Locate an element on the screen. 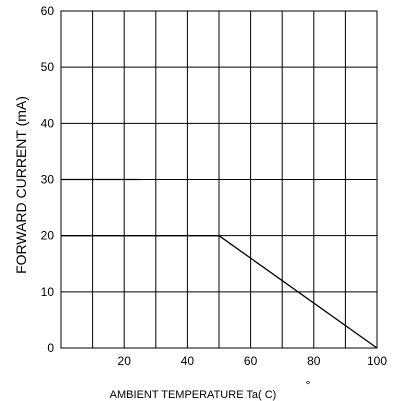 The image size is (398, 401). x-tick-label: 60 is located at coordinates (251, 361).